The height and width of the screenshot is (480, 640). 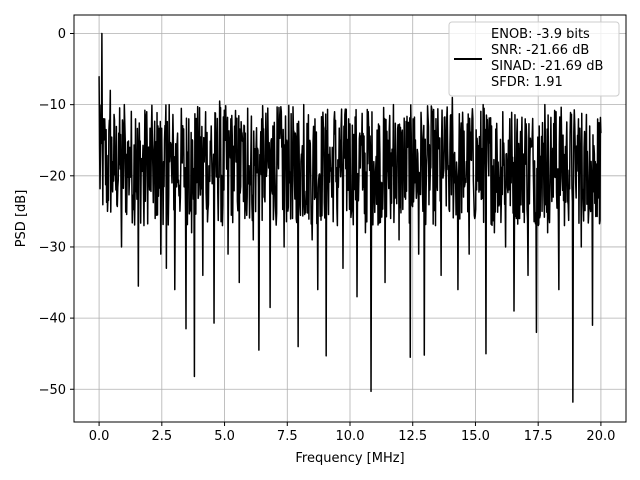 I want to click on x-tick-label: 15.0, so click(x=475, y=436).